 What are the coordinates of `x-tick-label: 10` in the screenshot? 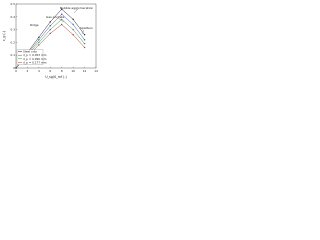 It's located at (73, 71).